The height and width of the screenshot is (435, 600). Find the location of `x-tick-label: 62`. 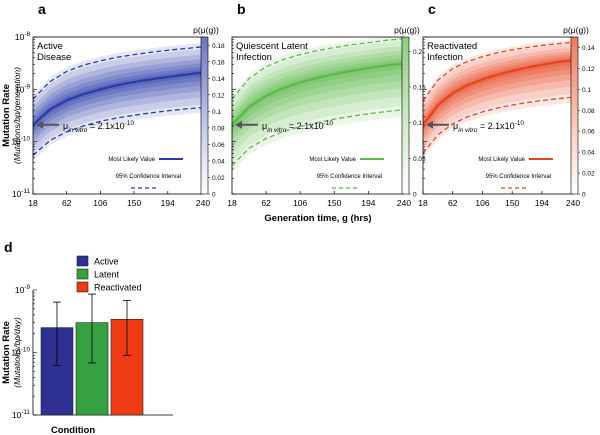

x-tick-label: 62 is located at coordinates (453, 203).